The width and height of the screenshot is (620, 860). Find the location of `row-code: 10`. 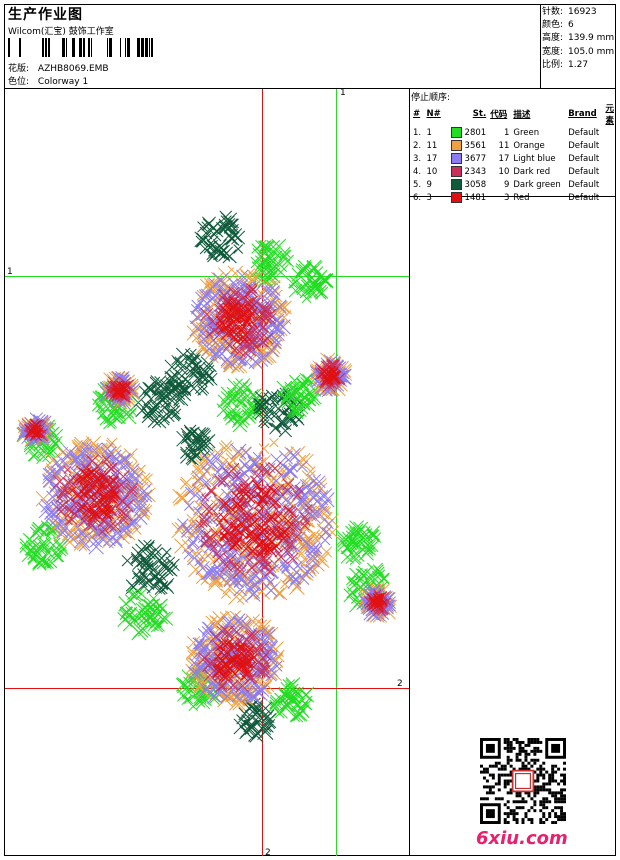

row-code: 10 is located at coordinates (504, 171).